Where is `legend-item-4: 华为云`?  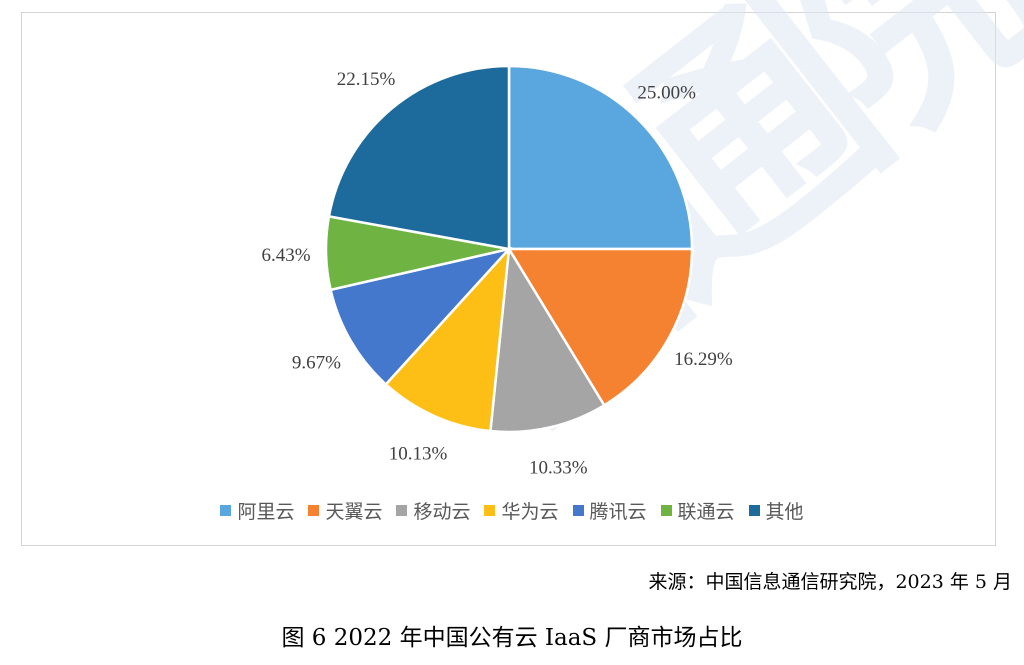 legend-item-4: 华为云 is located at coordinates (521, 510).